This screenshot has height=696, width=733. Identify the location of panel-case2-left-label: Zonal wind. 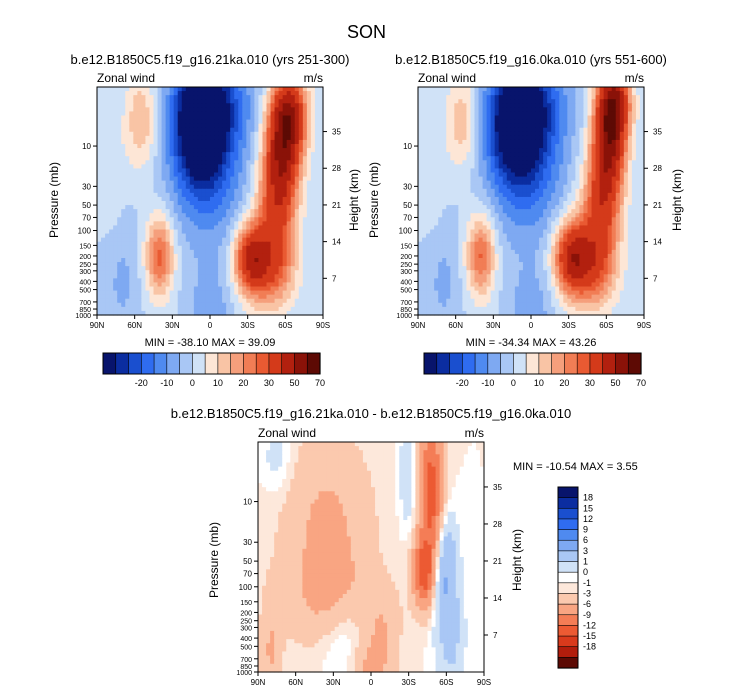
(447, 78).